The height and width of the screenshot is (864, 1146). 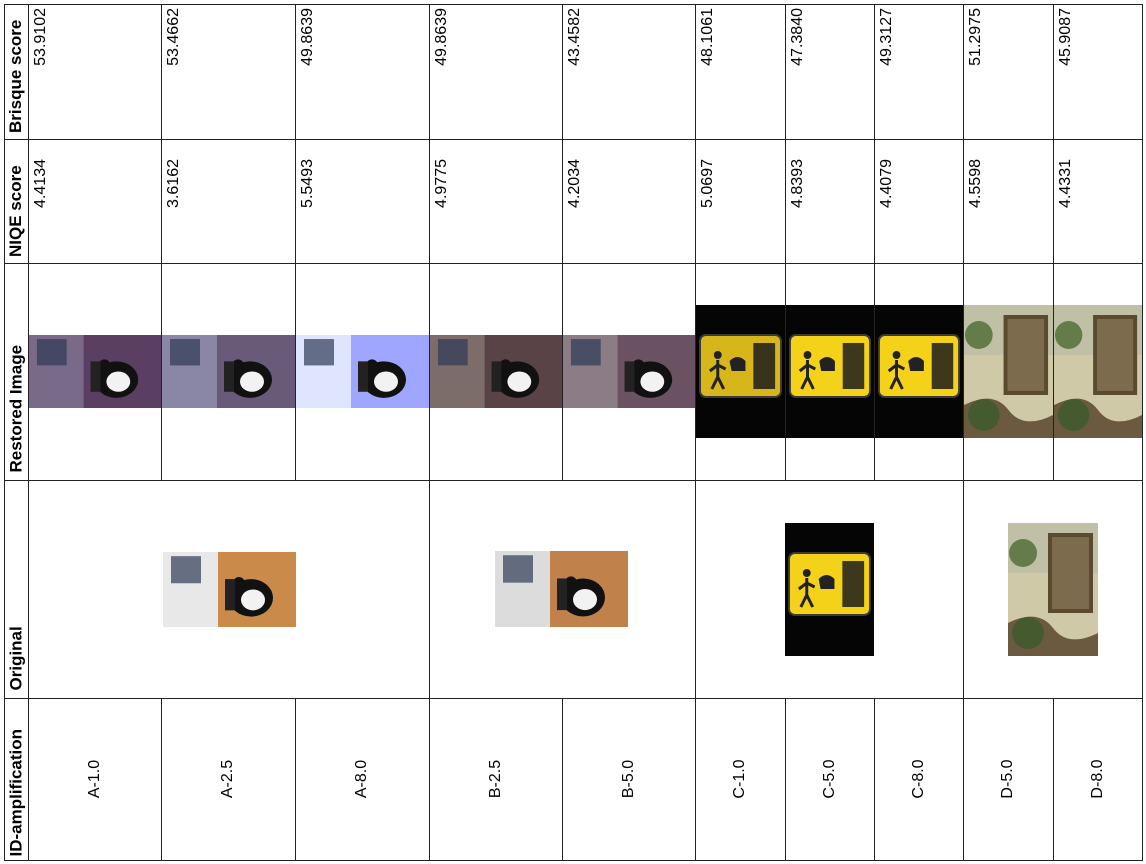 What do you see at coordinates (40, 183) in the screenshot?
I see `niqe-score: 4.4134` at bounding box center [40, 183].